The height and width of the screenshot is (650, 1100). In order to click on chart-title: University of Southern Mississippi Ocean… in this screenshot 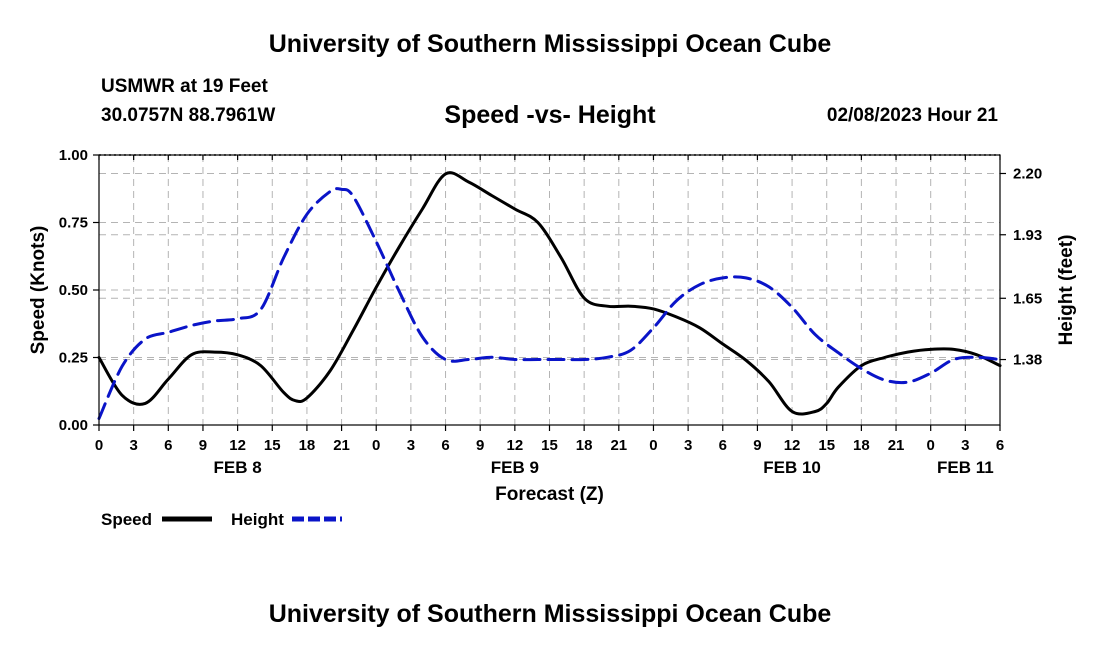, I will do `click(550, 44)`.